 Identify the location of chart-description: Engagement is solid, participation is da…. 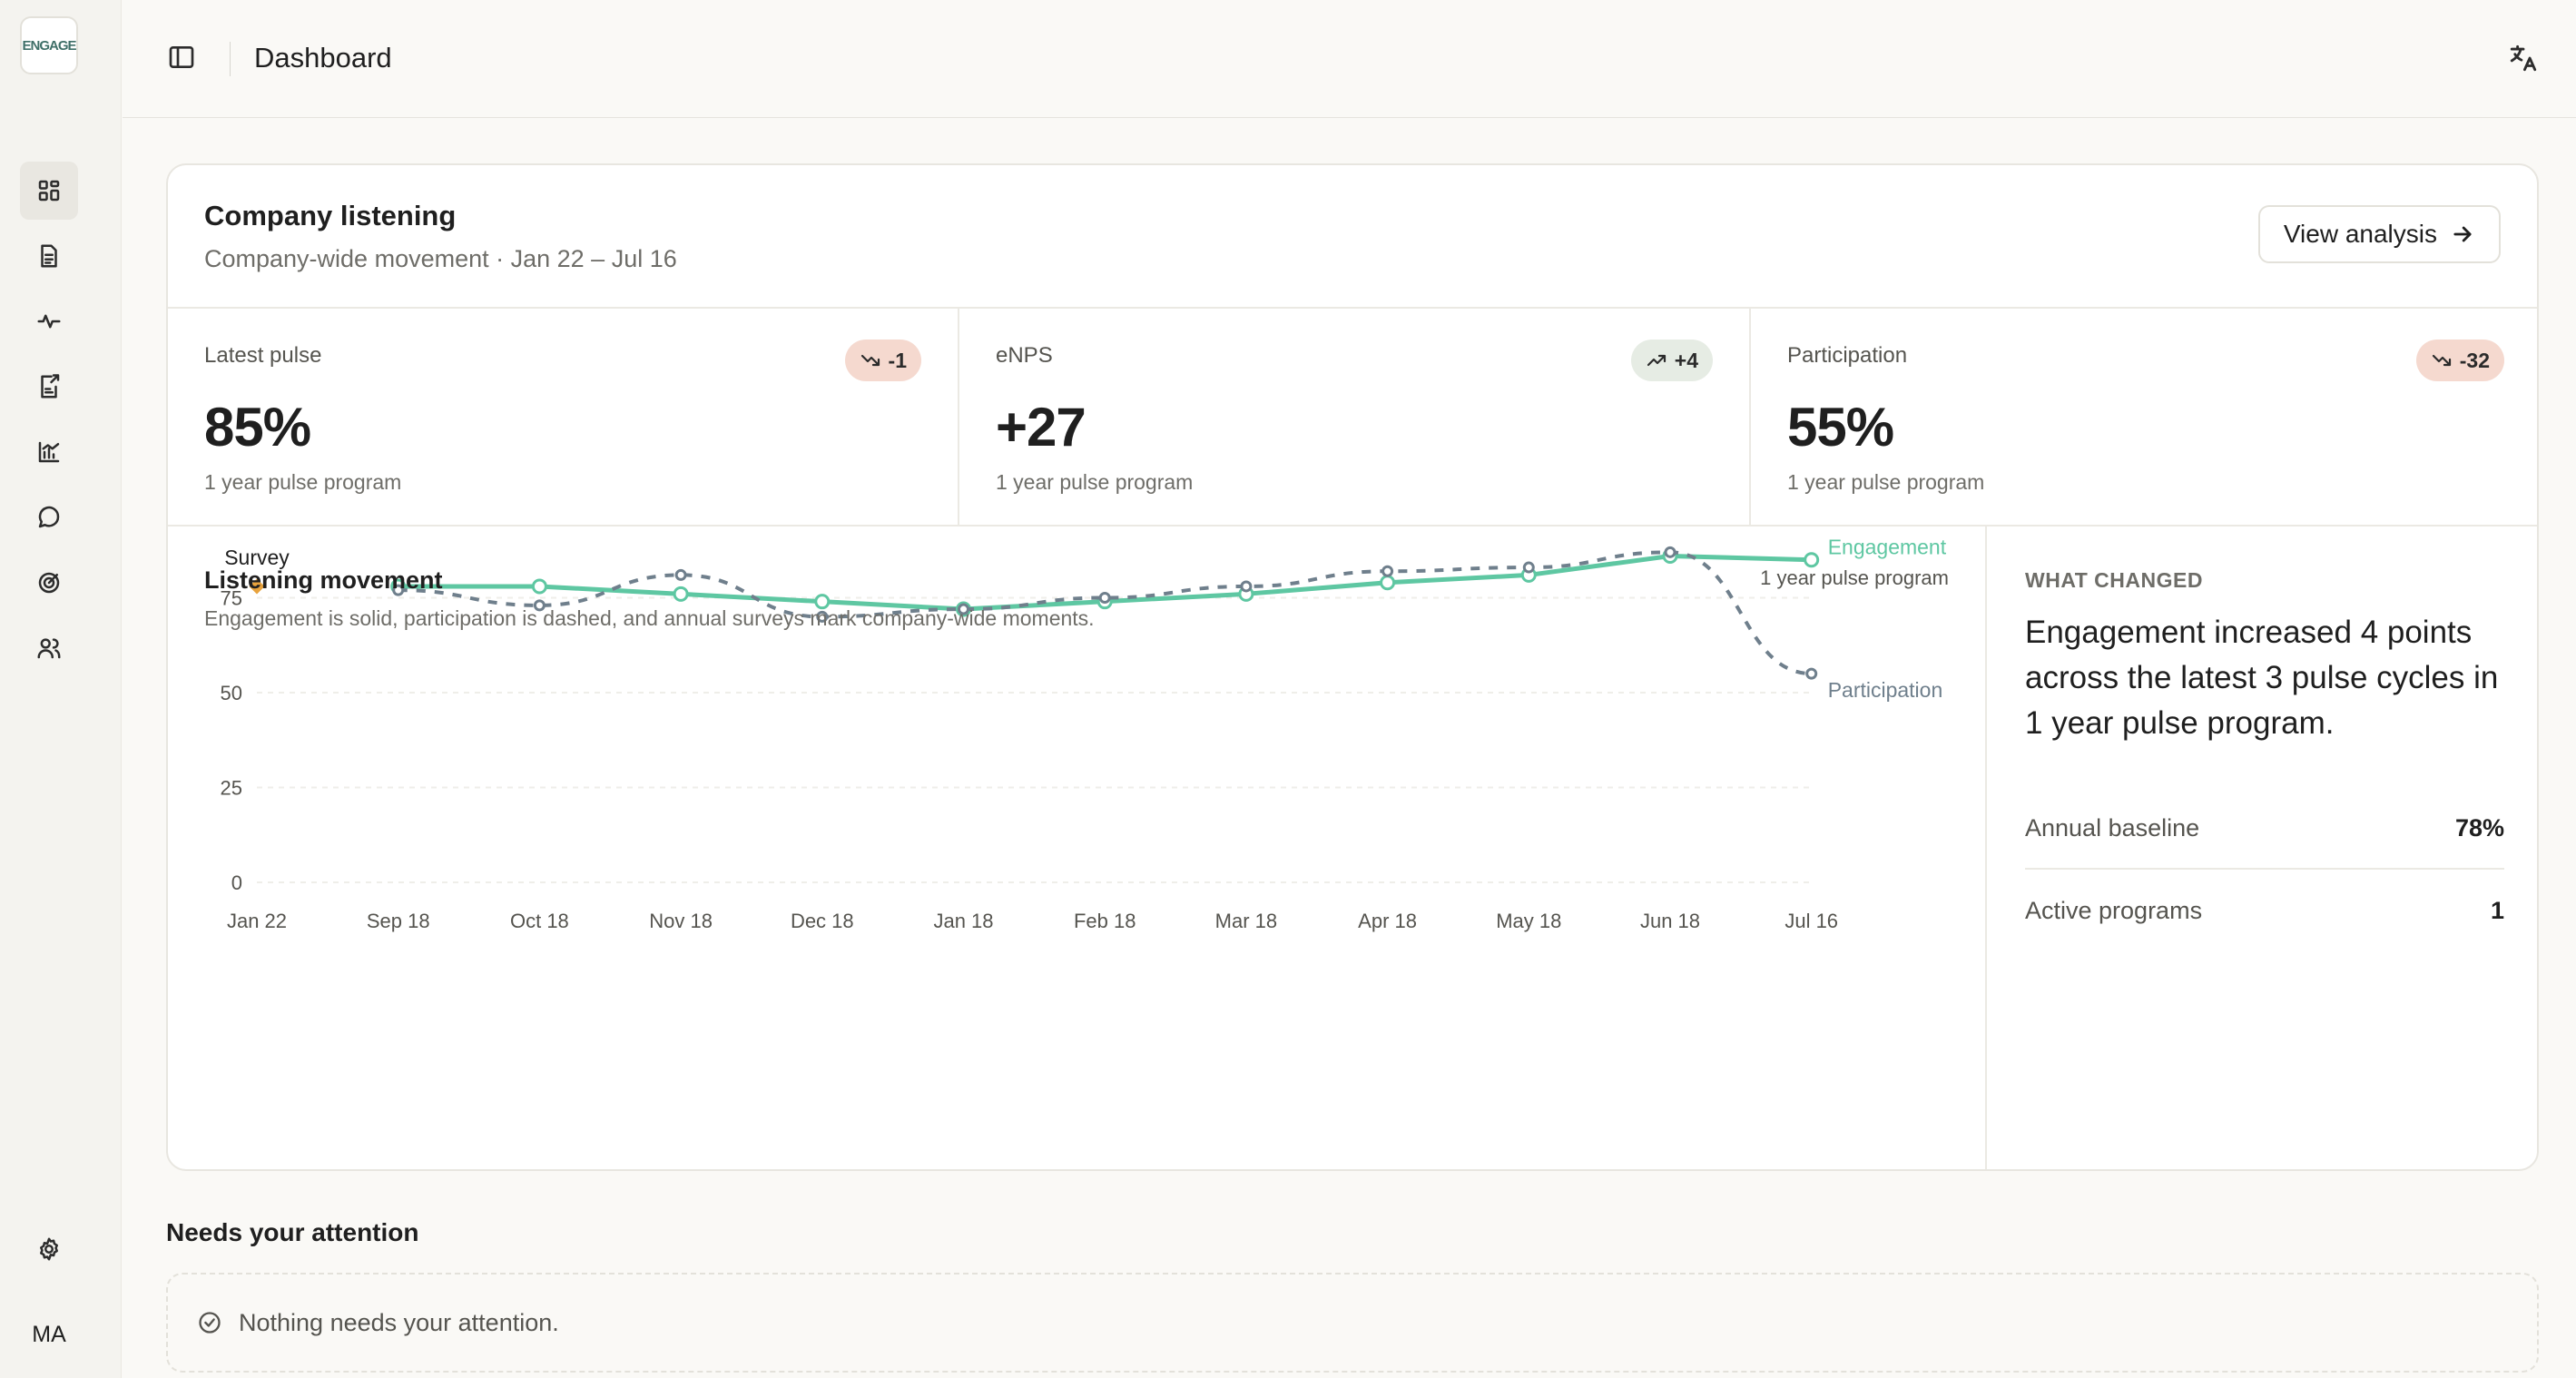
(649, 618).